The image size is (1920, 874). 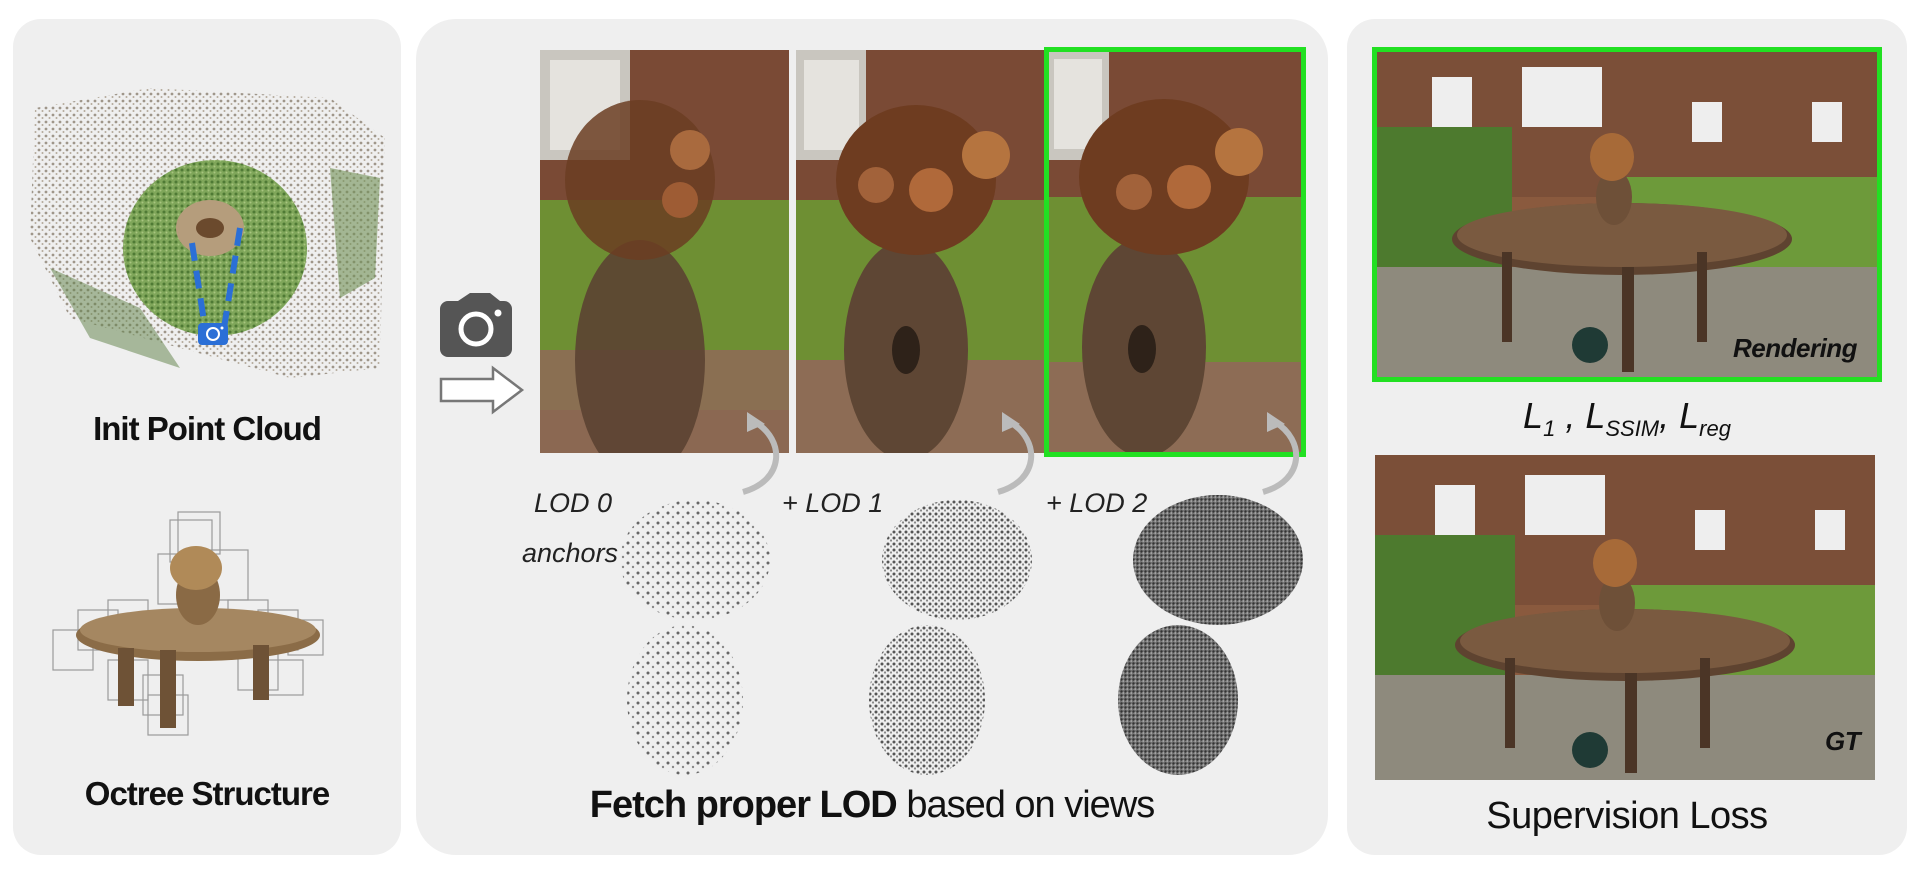 I want to click on anchors-label: anchors, so click(x=570, y=553).